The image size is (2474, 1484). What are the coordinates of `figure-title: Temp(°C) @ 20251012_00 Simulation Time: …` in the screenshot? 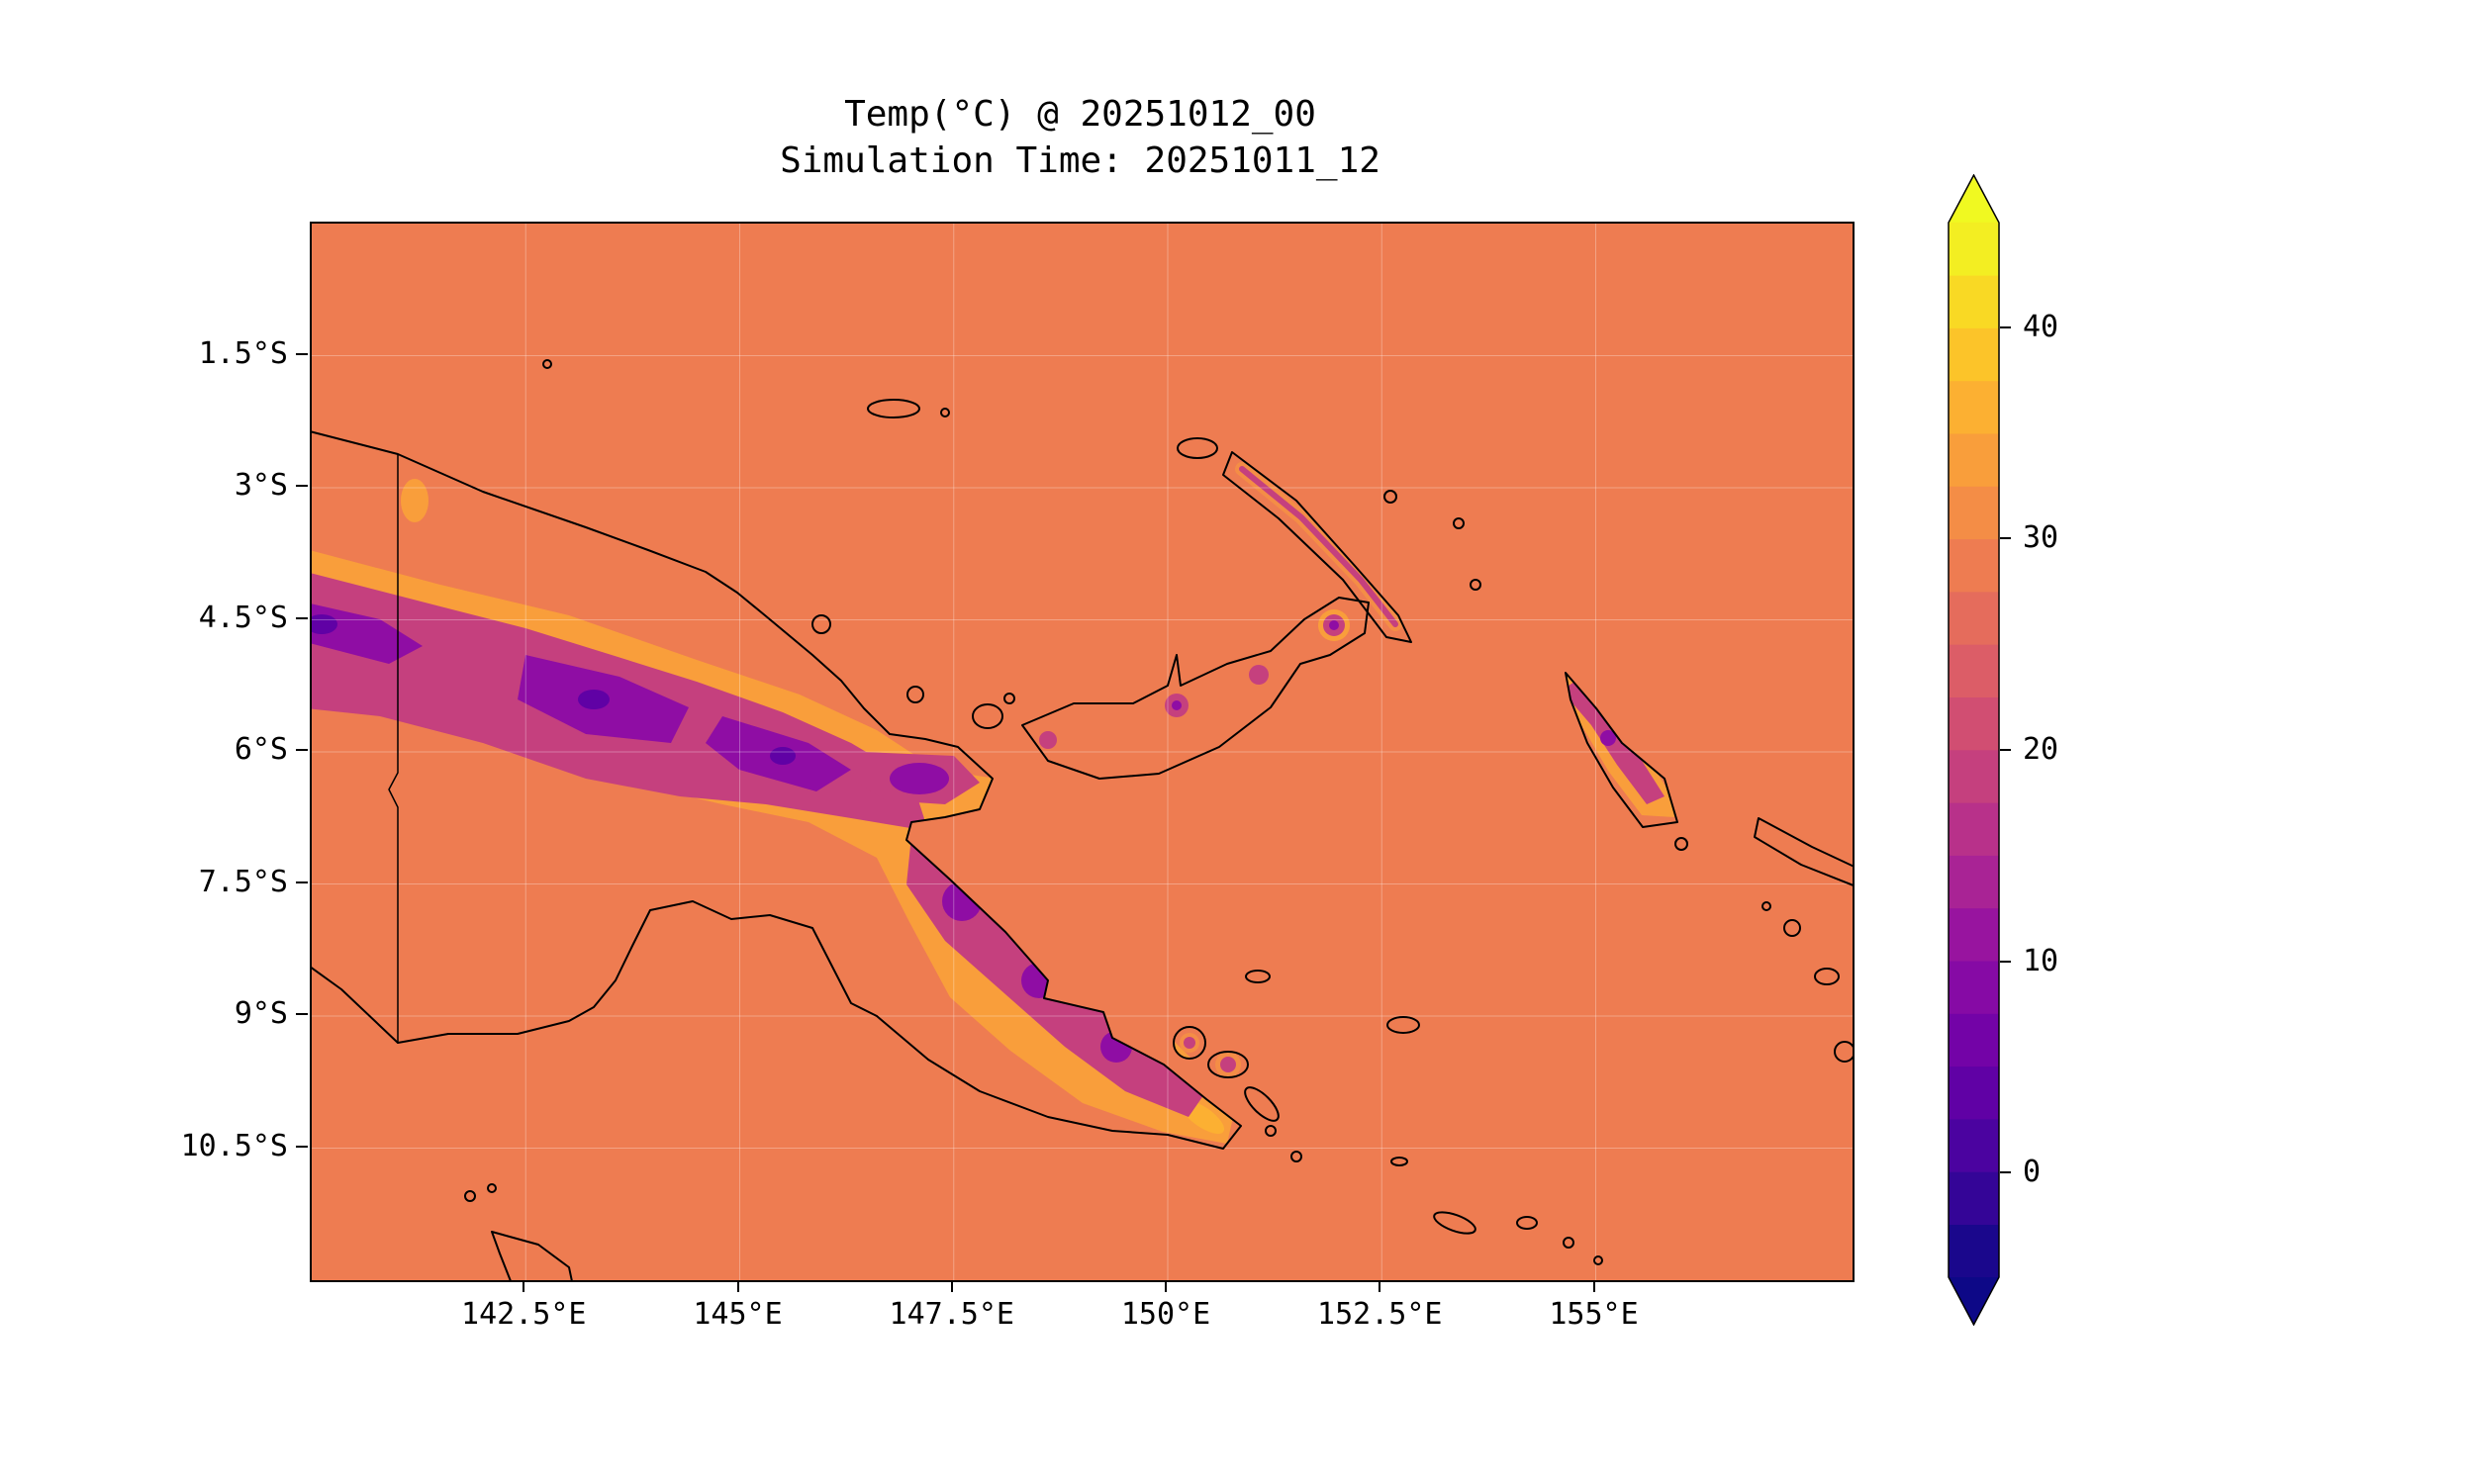 It's located at (1080, 137).